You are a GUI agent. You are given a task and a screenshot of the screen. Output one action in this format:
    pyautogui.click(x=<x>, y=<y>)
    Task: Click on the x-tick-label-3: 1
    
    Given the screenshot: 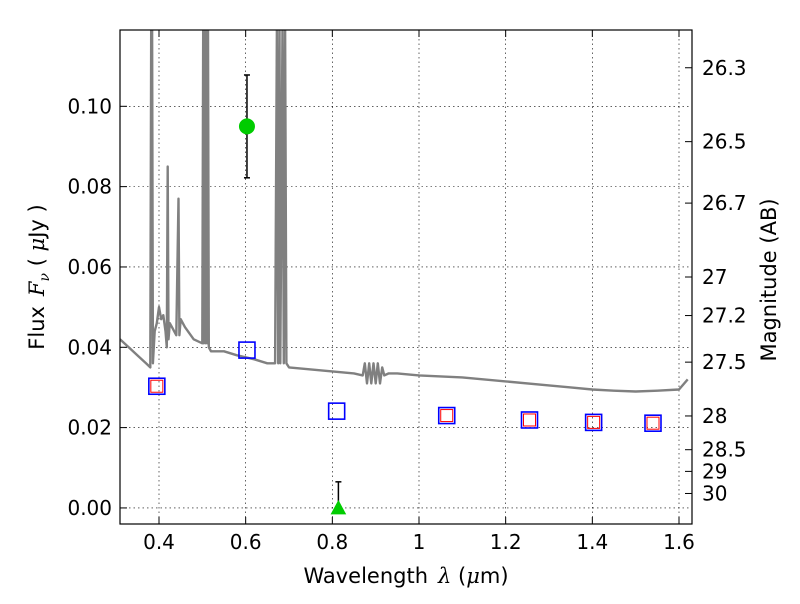 What is the action you would take?
    pyautogui.click(x=419, y=542)
    